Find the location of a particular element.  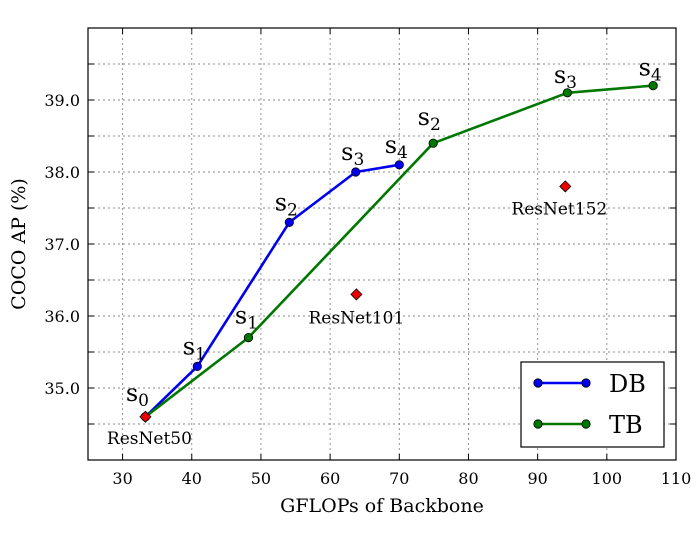

point-label-db: s2 is located at coordinates (286, 204).